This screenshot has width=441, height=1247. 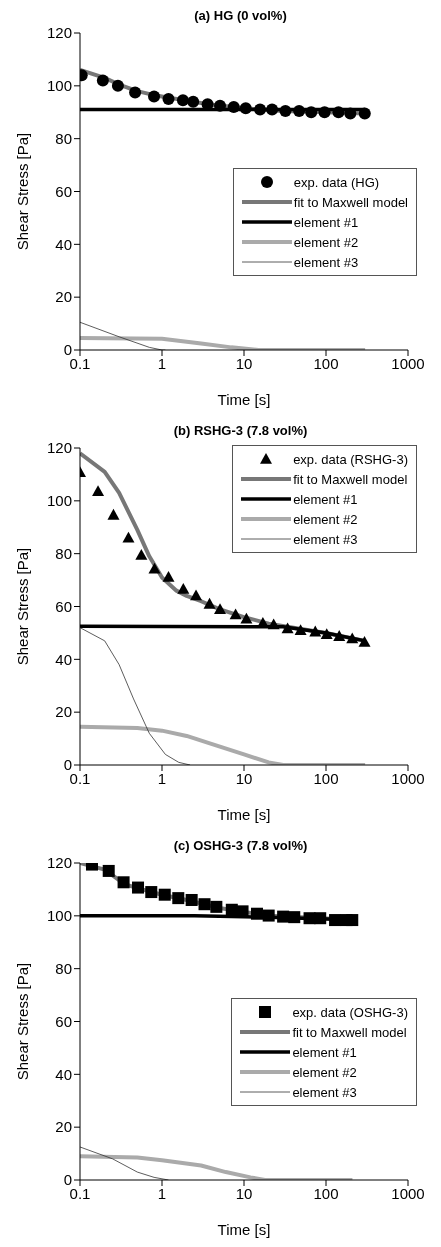 What do you see at coordinates (240, 845) in the screenshot?
I see `chart-title: (c) OSHG-3 (7.8 vol%)` at bounding box center [240, 845].